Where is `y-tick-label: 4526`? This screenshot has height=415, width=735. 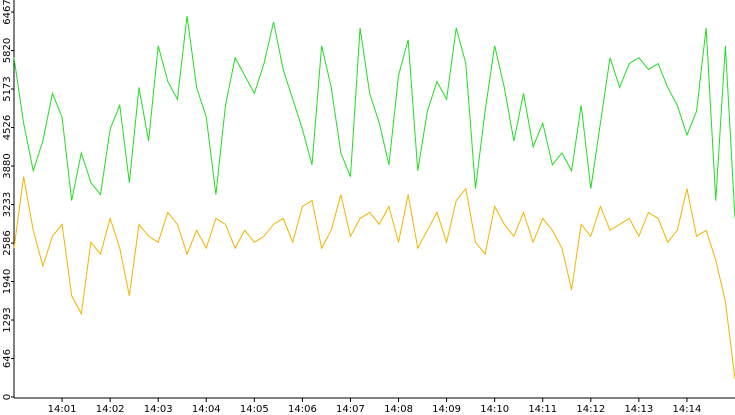
y-tick-label: 4526 is located at coordinates (7, 127).